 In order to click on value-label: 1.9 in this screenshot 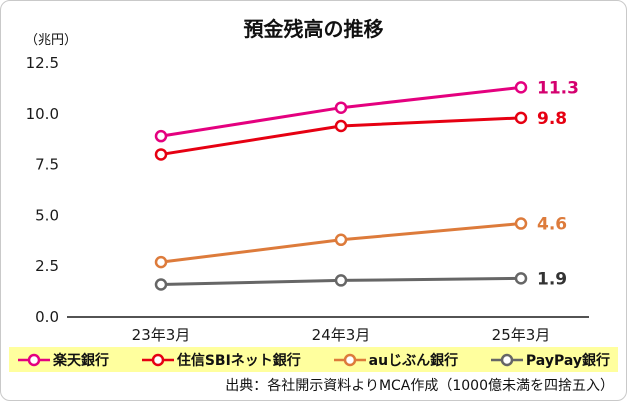, I will do `click(552, 279)`.